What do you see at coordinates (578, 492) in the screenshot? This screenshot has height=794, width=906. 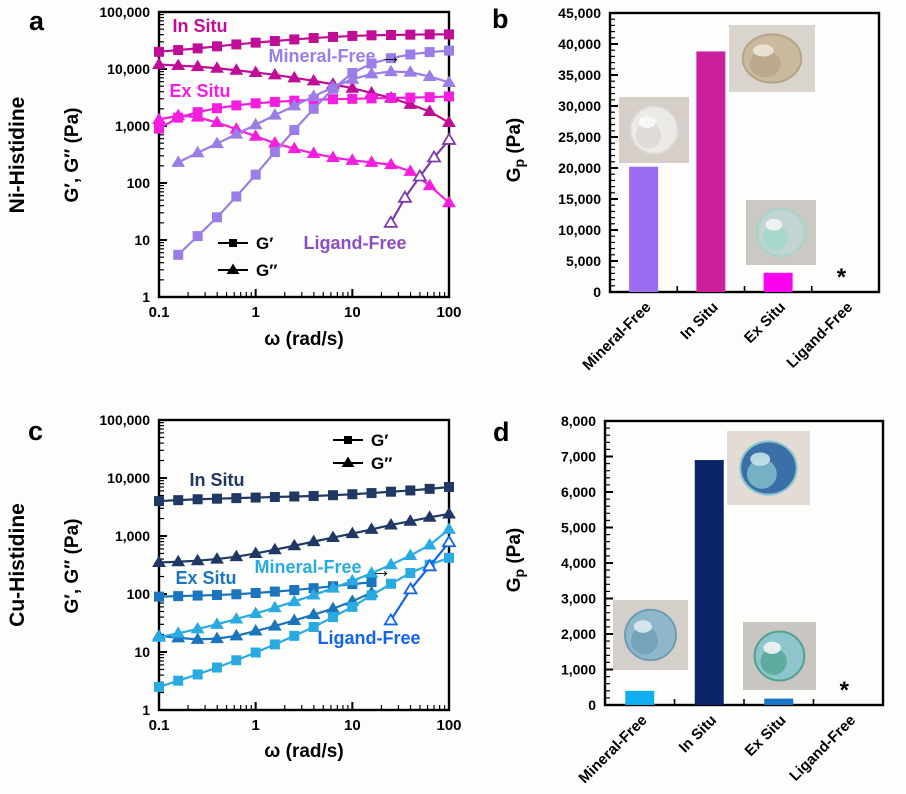 I see `svg-text: 6,000` at bounding box center [578, 492].